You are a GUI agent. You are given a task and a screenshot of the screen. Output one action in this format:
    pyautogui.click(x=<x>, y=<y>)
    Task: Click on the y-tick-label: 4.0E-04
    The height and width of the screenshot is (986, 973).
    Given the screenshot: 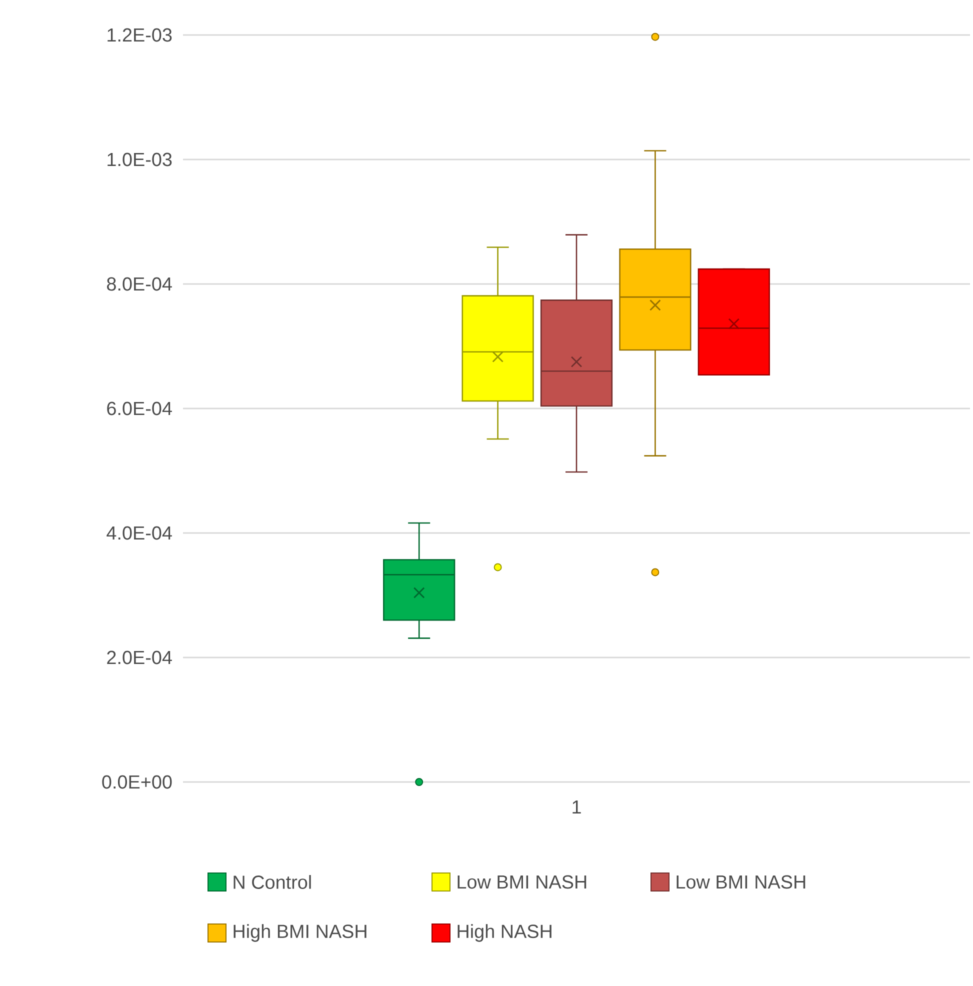 What is the action you would take?
    pyautogui.click(x=139, y=533)
    